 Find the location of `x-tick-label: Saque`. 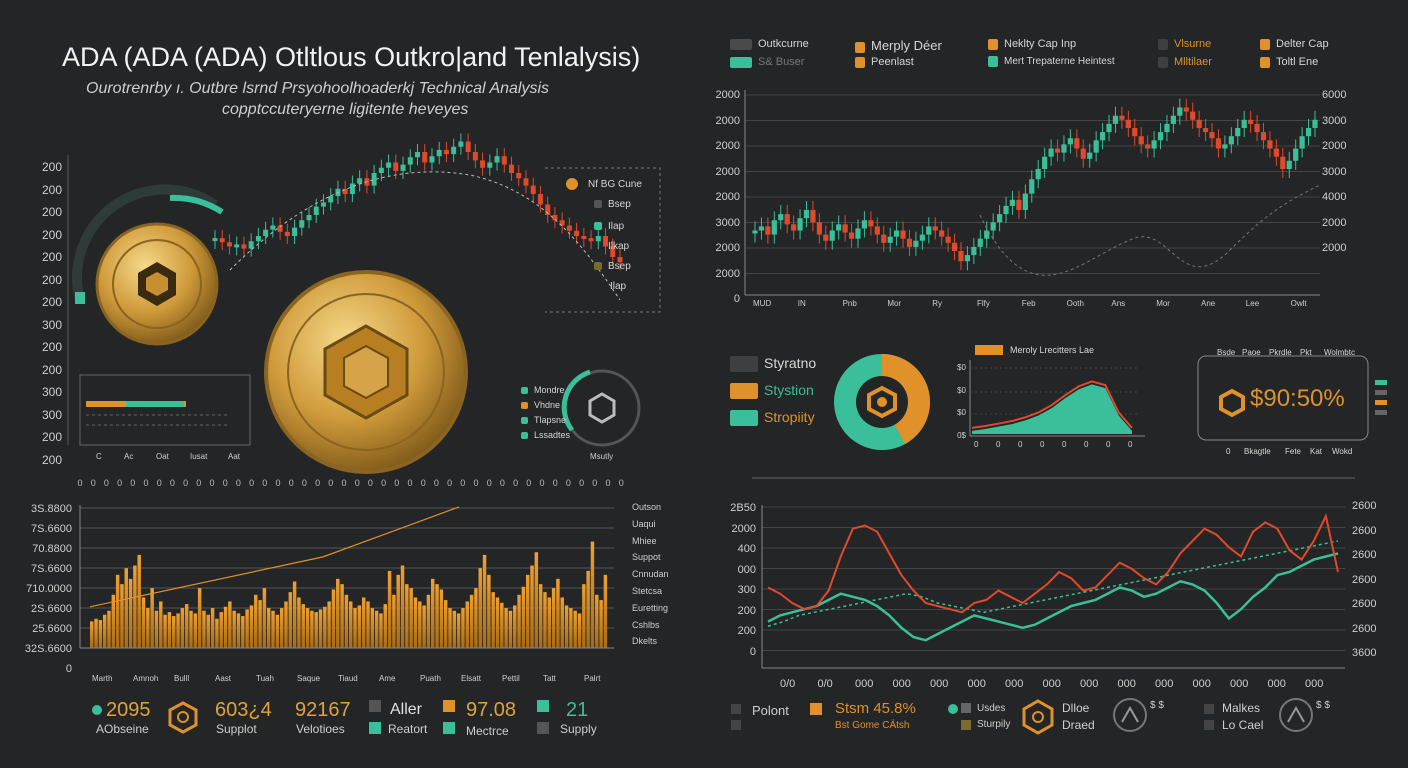

x-tick-label: Saque is located at coordinates (309, 678).